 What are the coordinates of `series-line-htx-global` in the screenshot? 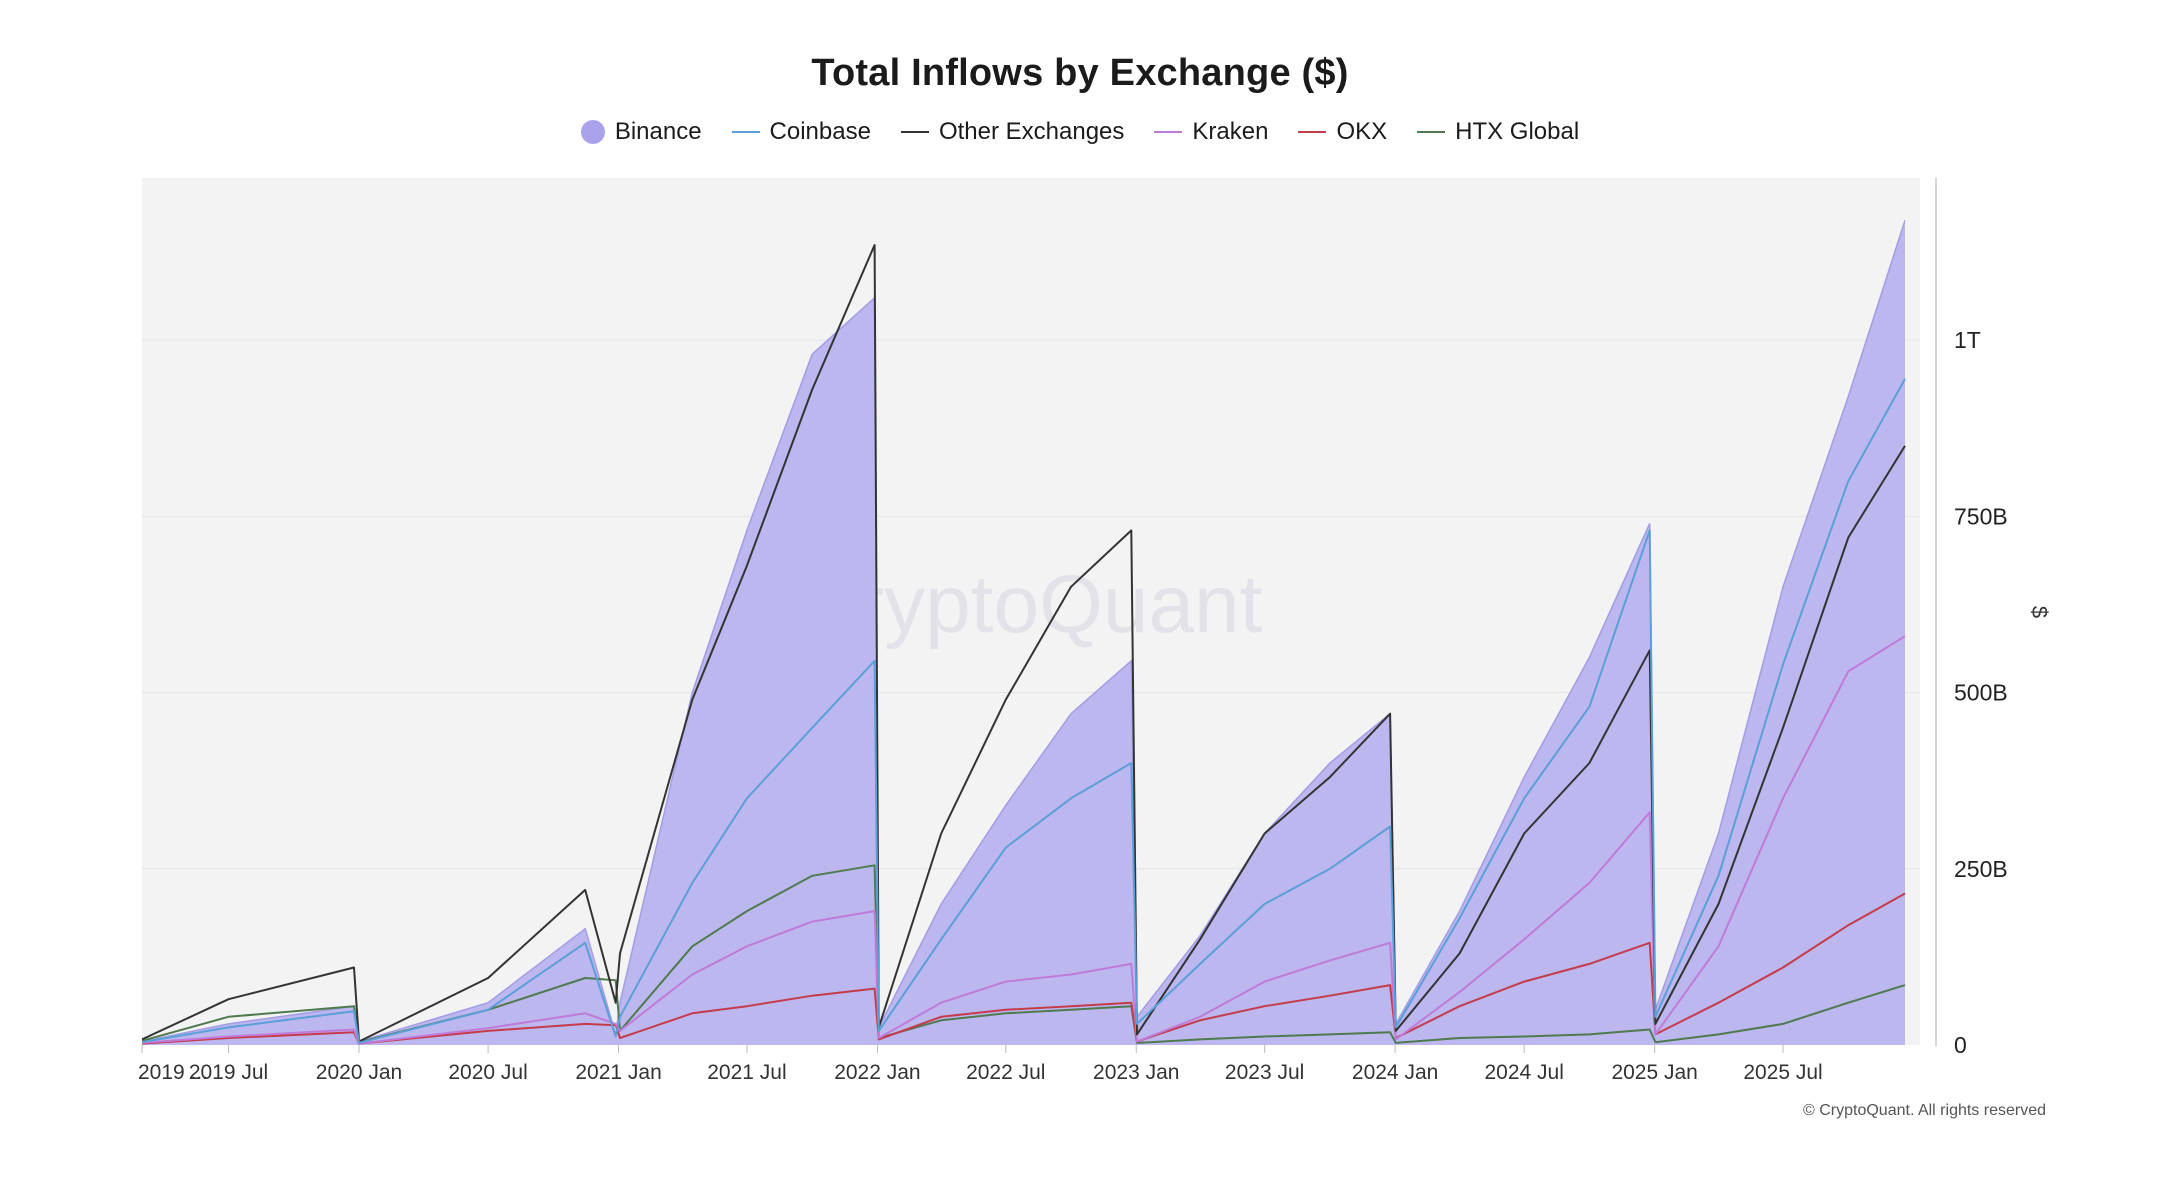 It's located at (1023, 954).